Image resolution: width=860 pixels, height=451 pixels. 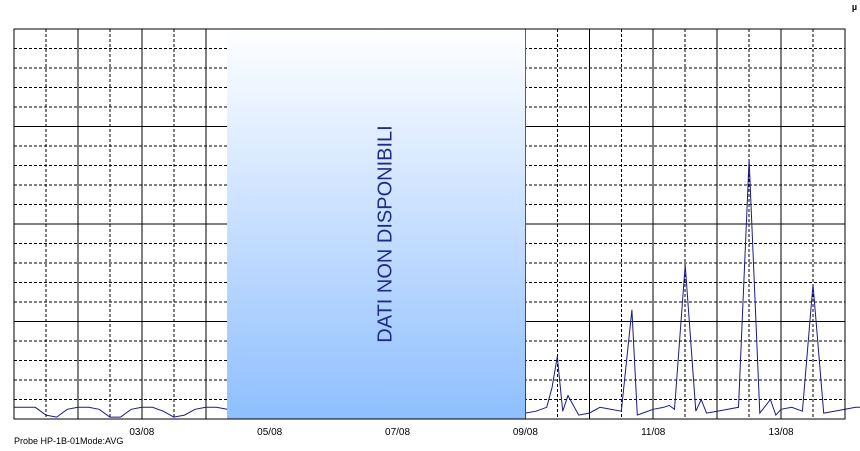 I want to click on probe-label: Probe HP-1B-01, so click(x=47, y=441).